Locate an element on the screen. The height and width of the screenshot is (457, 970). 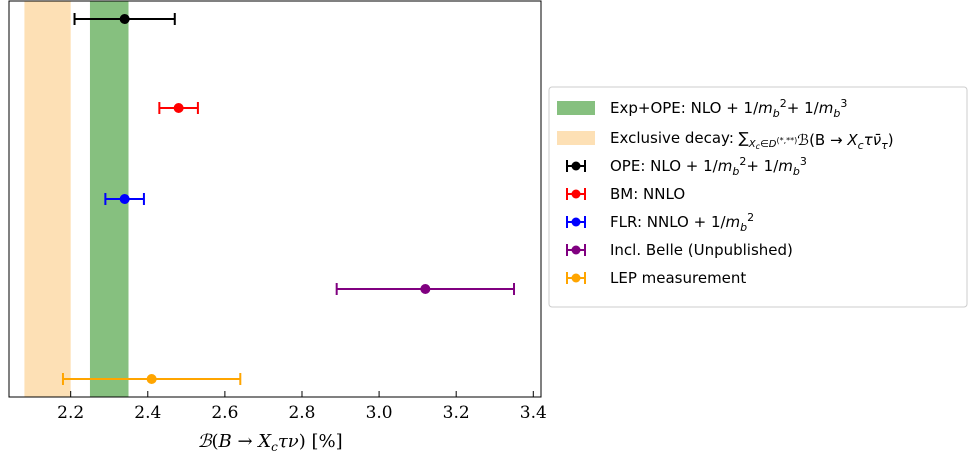
x-tick-label: 2.2 is located at coordinates (70, 413).